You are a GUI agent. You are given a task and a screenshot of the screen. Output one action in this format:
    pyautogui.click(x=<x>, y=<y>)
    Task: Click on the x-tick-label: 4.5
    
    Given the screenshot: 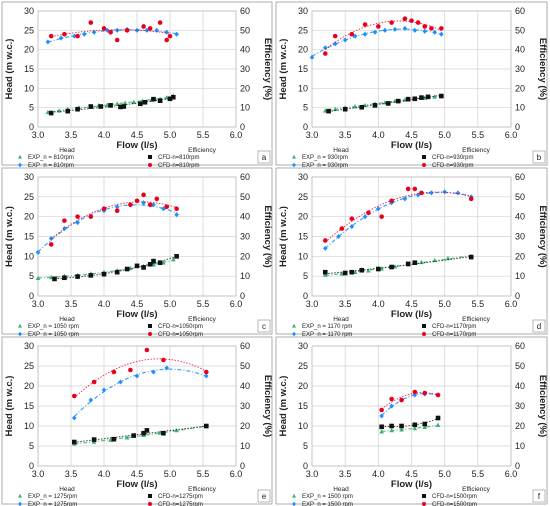 What is the action you would take?
    pyautogui.click(x=137, y=304)
    